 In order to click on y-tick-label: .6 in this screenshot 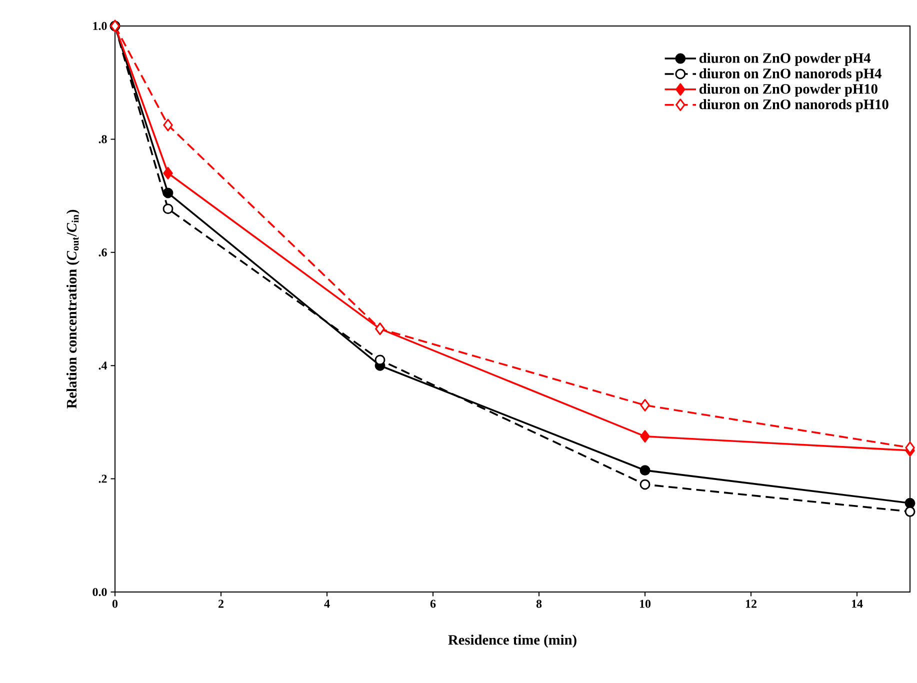, I will do `click(102, 252)`.